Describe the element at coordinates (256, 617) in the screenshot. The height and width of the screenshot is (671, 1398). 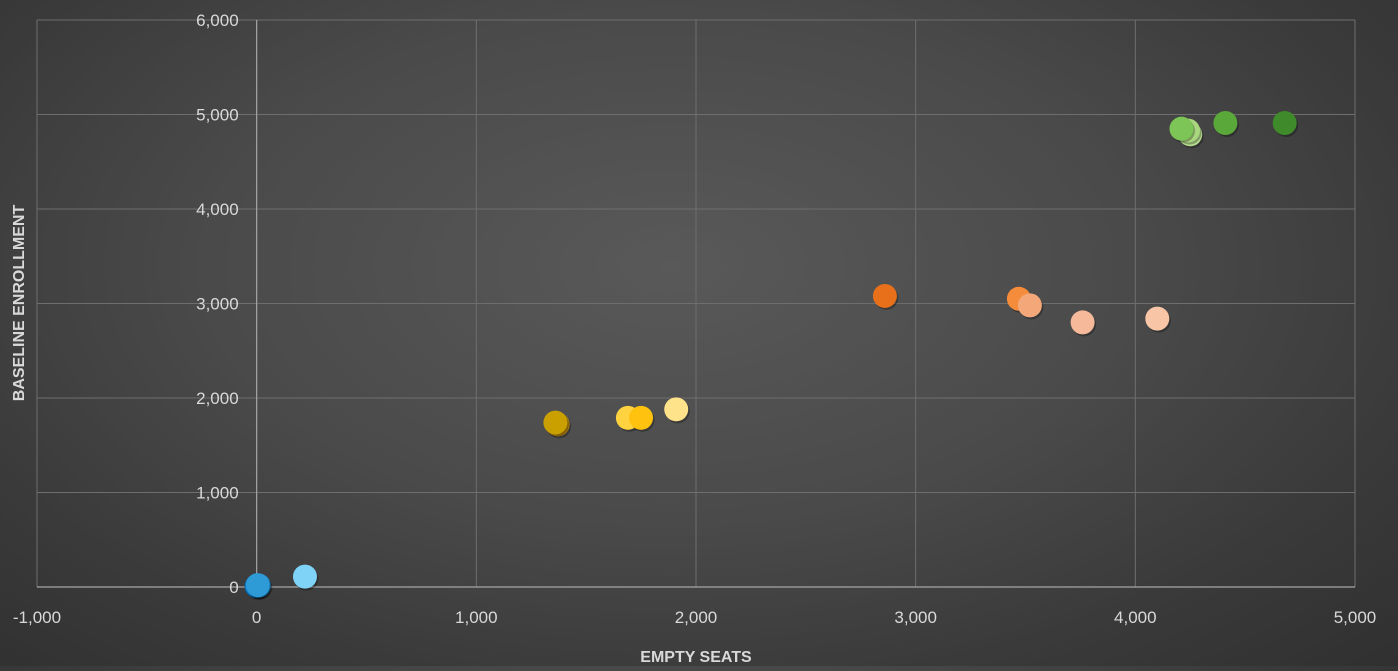
I see `x-tick-label: 0` at that location.